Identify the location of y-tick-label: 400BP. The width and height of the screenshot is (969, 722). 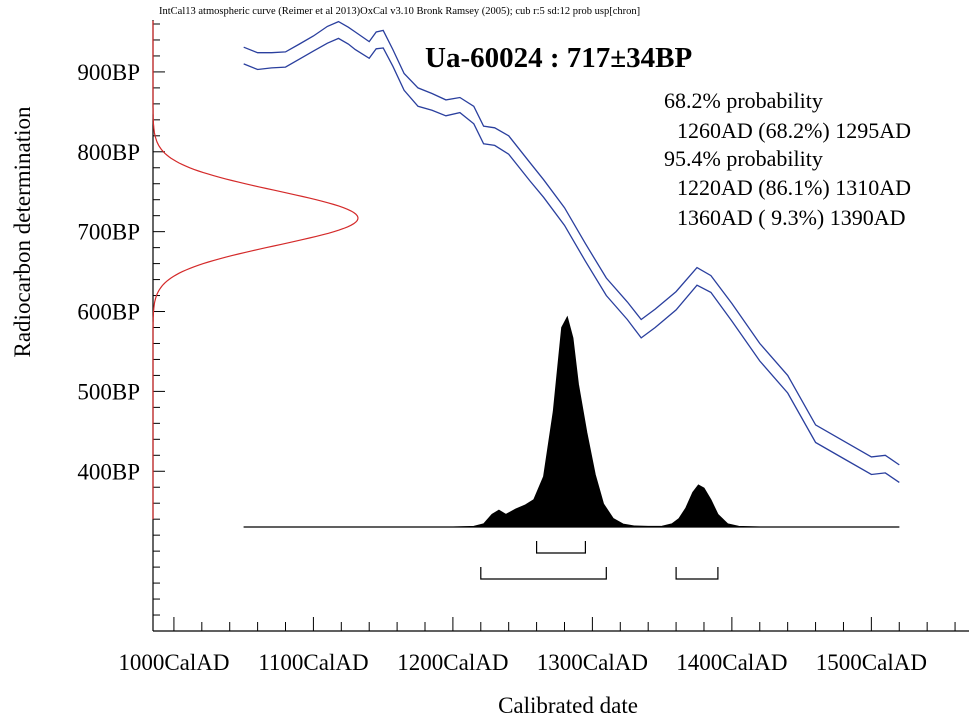
(108, 471).